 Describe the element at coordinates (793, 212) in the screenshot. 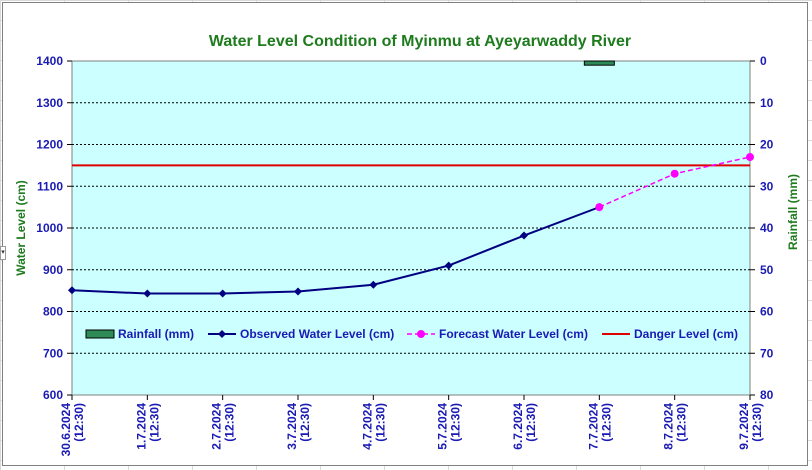

I see `y2-axis-label: Rainfall (mm)` at that location.